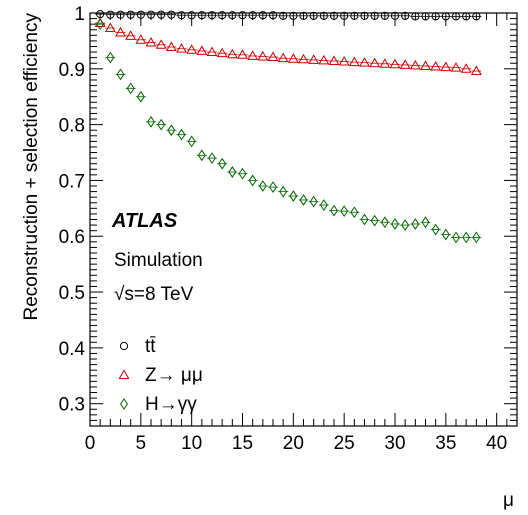 This screenshot has width=528, height=515. I want to click on legend-label: Z→ μμ, so click(174, 375).